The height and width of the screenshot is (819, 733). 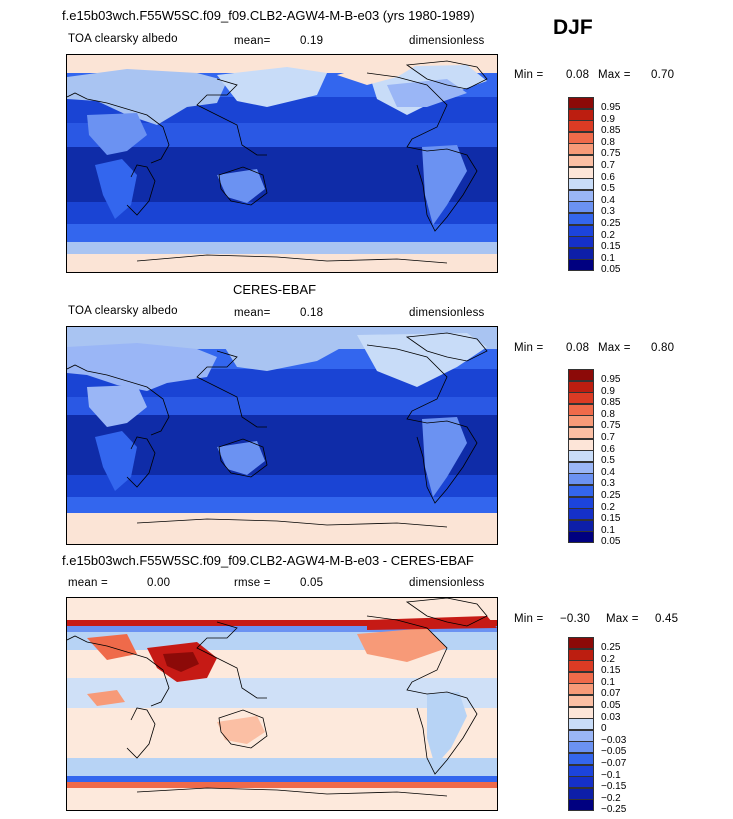 What do you see at coordinates (312, 41) in the screenshot?
I see `panel1-mean-value: 0.19` at bounding box center [312, 41].